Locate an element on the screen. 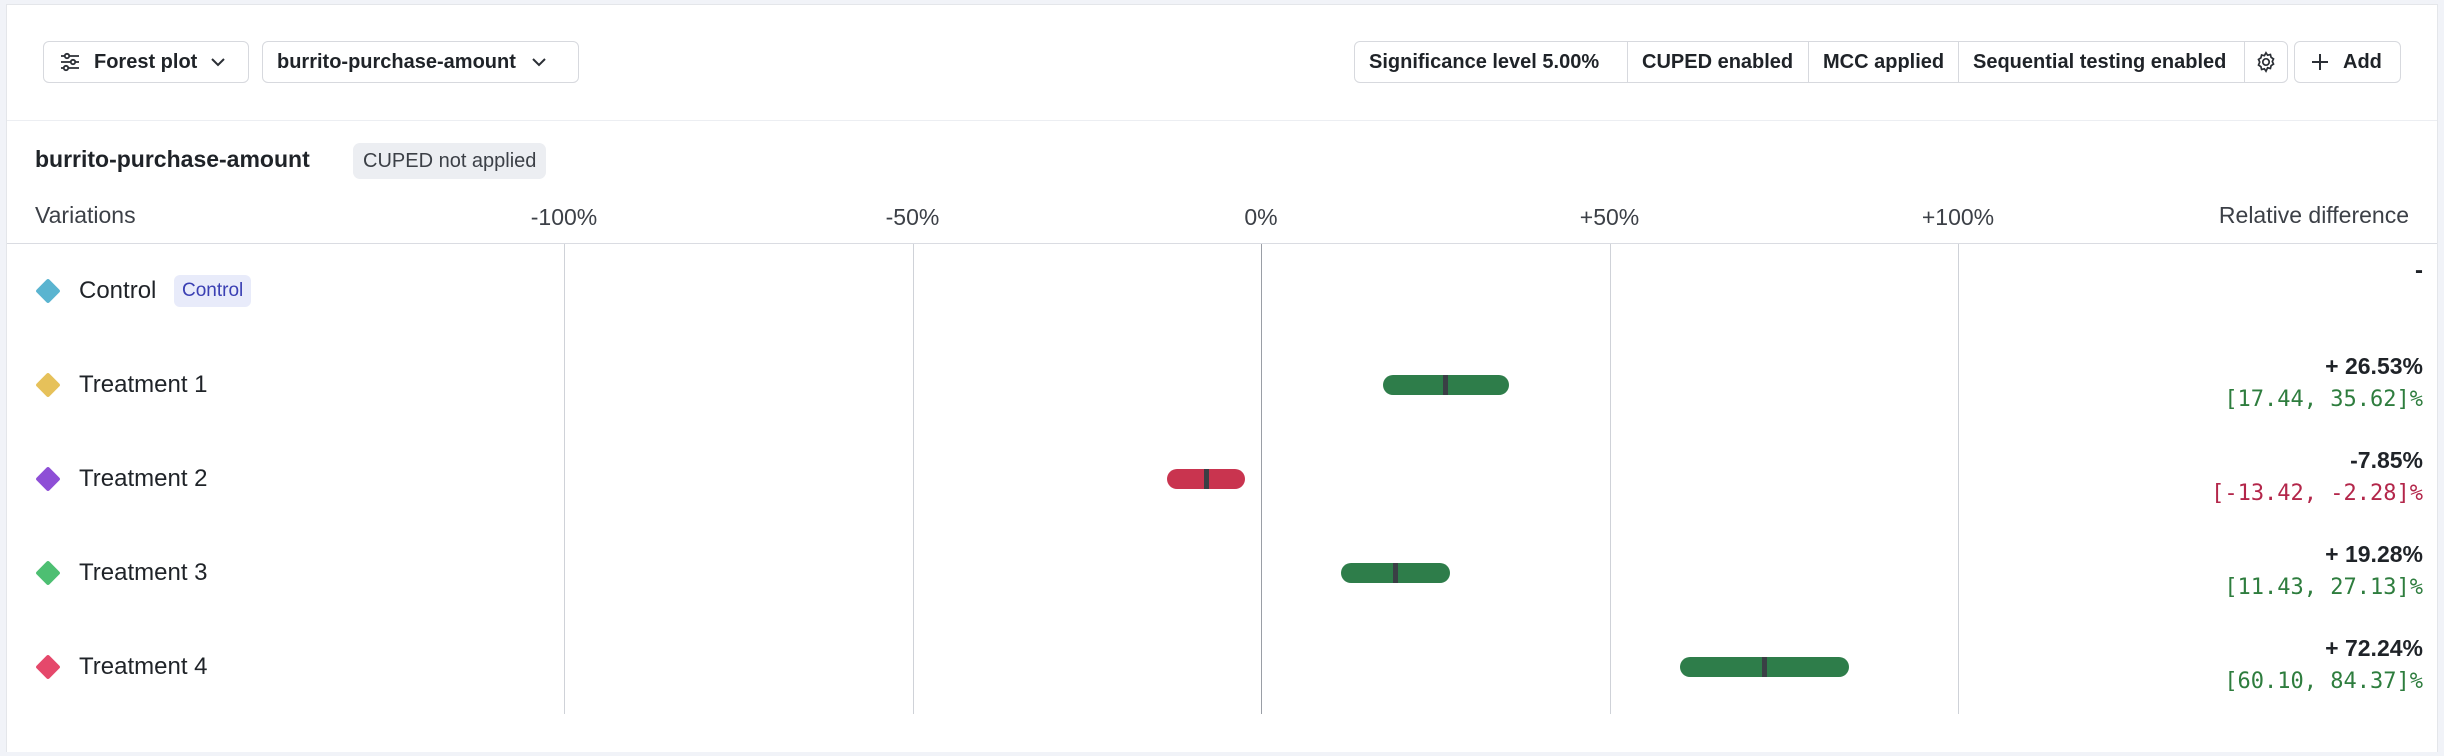  variation-name: Treatment 4 is located at coordinates (143, 666).